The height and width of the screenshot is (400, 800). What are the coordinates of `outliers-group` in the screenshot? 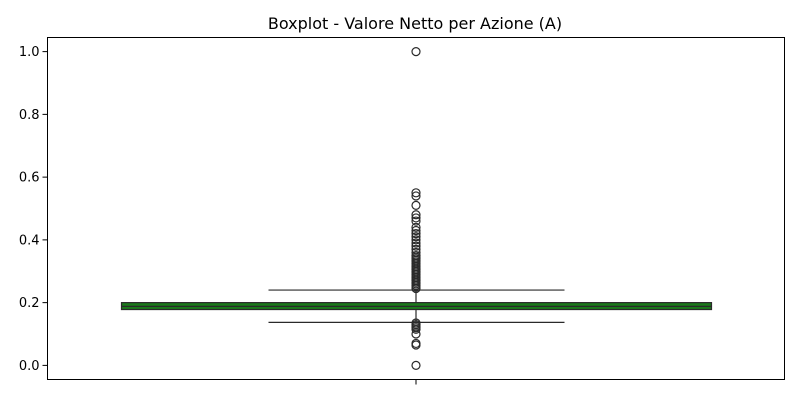 It's located at (416, 208).